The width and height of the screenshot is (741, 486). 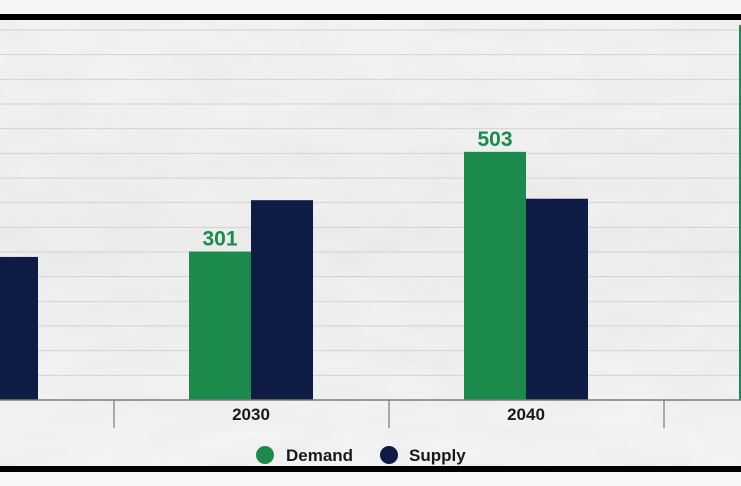 What do you see at coordinates (361, 455) in the screenshot?
I see `legend: Demand Supply` at bounding box center [361, 455].